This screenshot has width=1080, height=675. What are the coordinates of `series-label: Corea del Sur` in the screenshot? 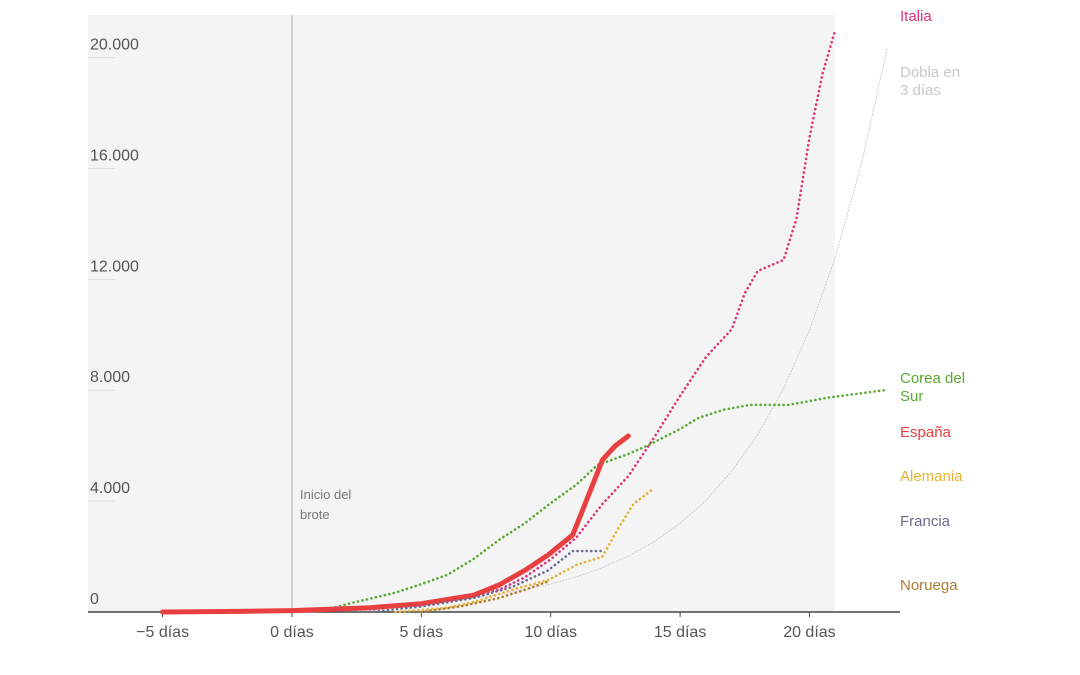 It's located at (933, 387).